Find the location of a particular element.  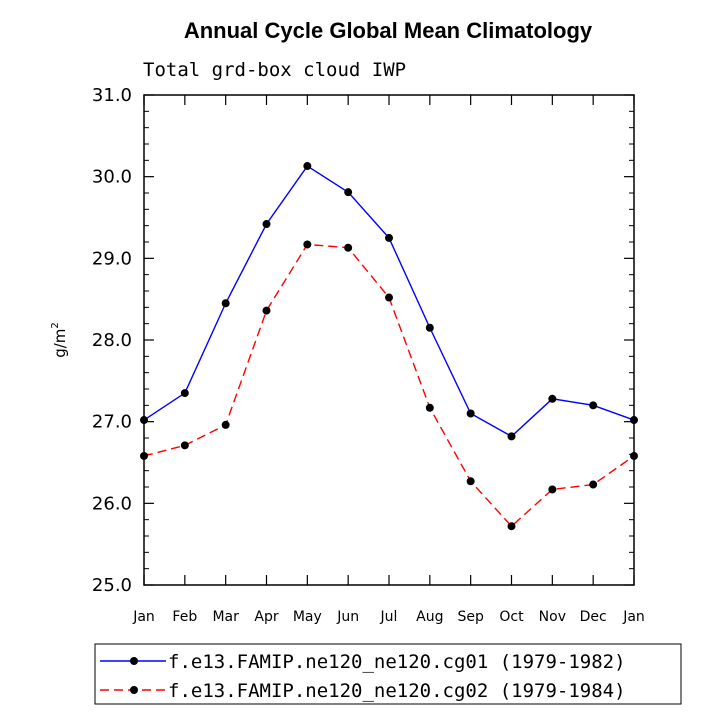

y-axis-label-unit: g/m is located at coordinates (60, 343).